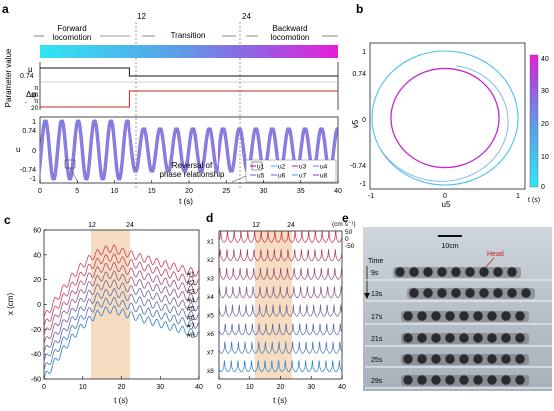  Describe the element at coordinates (210, 297) in the screenshot. I see `d-row-label-4: ẋ4` at that location.